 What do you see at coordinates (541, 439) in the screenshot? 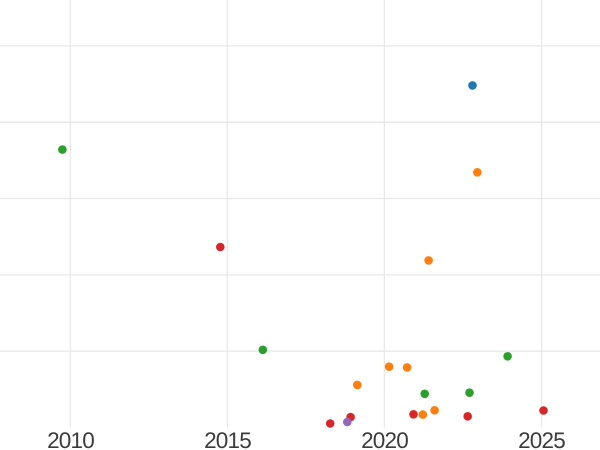
I see `svg-text: 2025` at bounding box center [541, 439].